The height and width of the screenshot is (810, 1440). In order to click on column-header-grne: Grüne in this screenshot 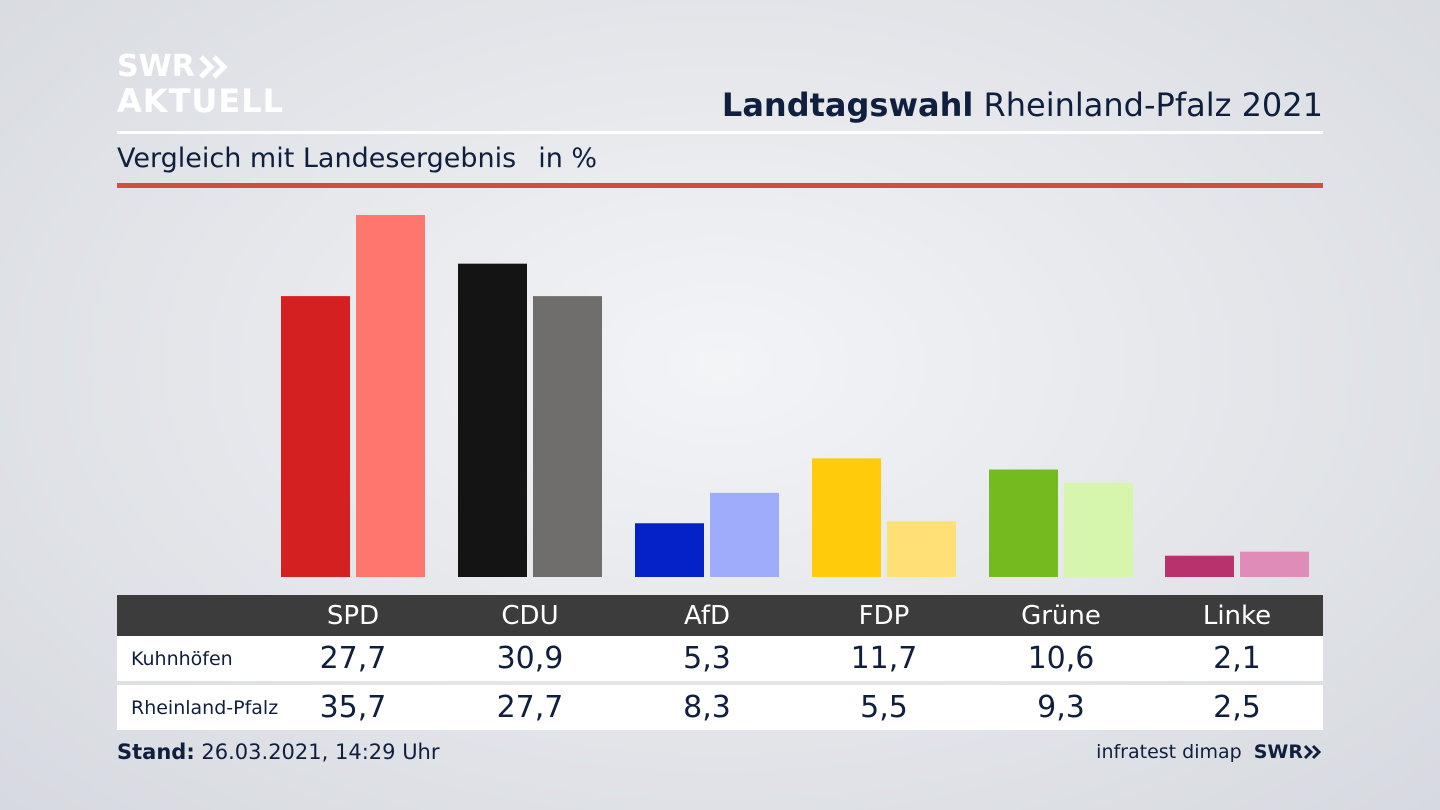, I will do `click(1061, 615)`.